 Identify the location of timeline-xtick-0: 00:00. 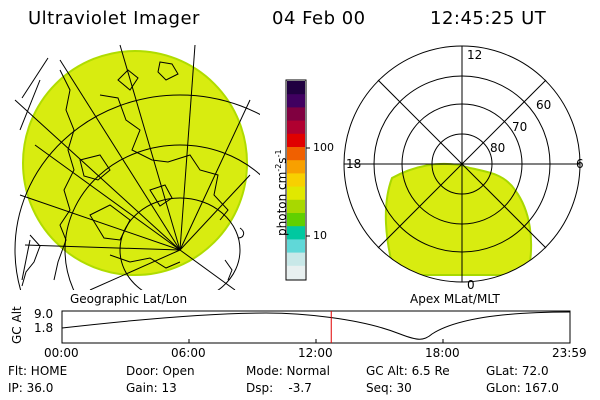
(61, 353).